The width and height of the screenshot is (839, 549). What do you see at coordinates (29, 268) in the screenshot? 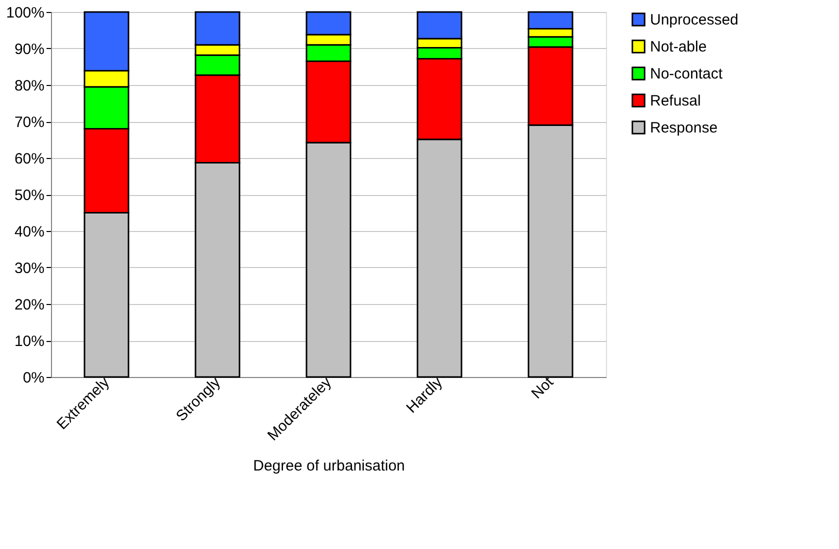
I see `y-tick-label: 30%` at bounding box center [29, 268].